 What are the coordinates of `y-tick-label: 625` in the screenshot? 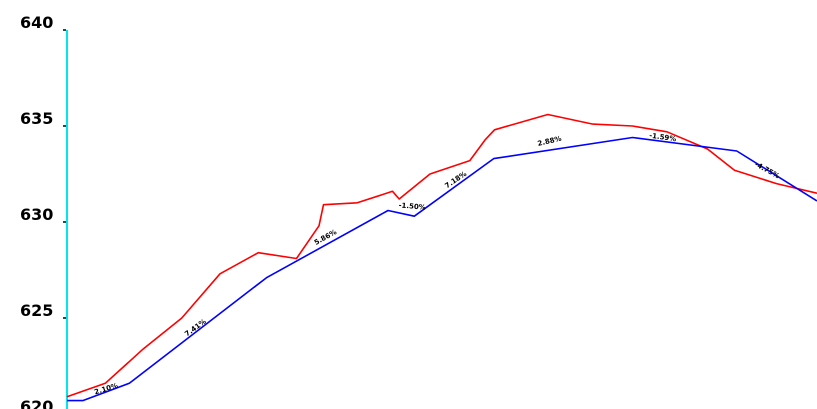 It's located at (36, 310).